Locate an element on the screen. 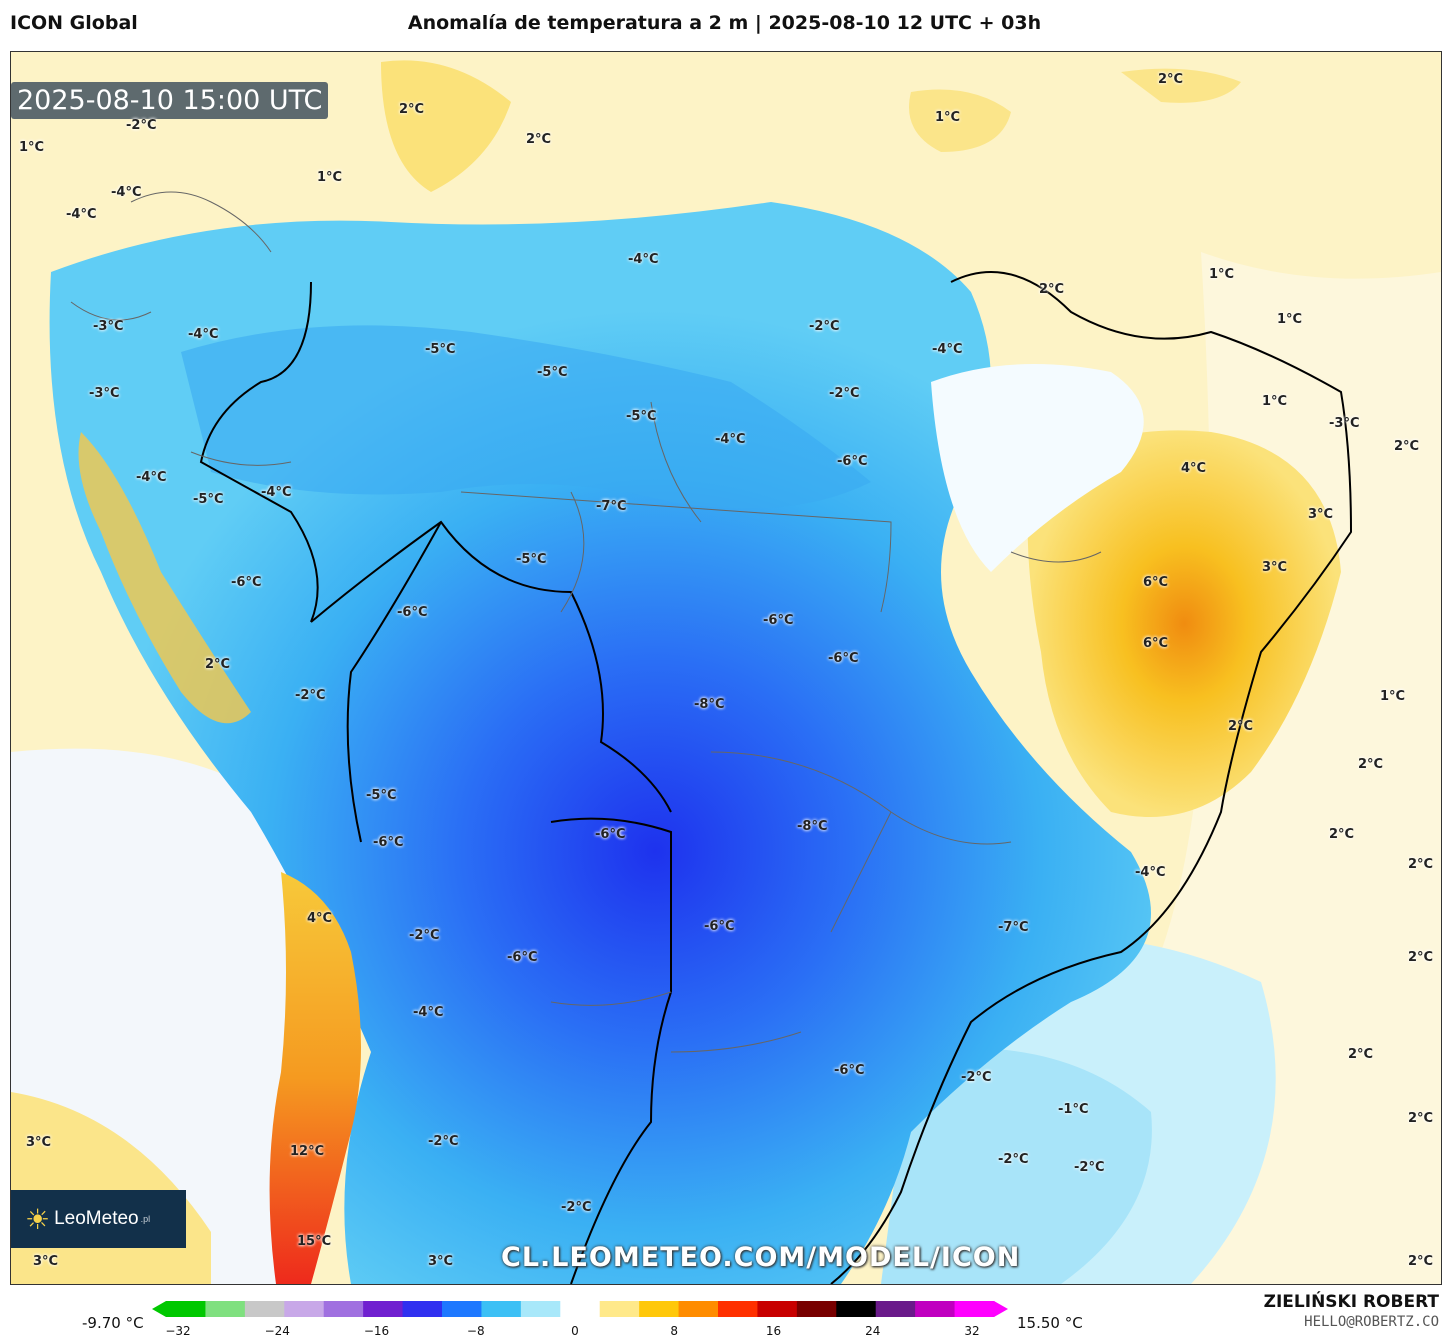 This screenshot has height=1339, width=1449. author-name: ZIELIŃSKI ROBERT is located at coordinates (1351, 1302).